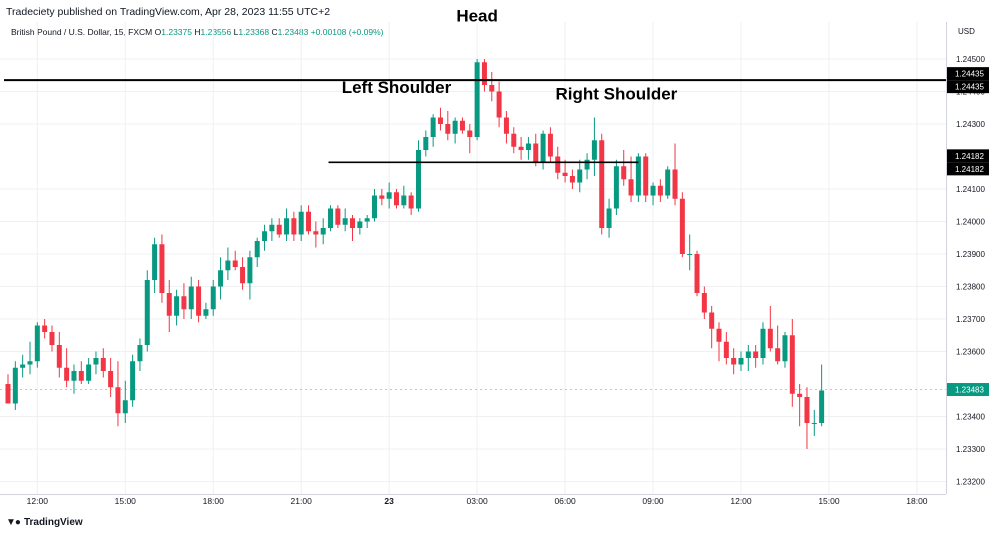 The image size is (1000, 535). I want to click on price-tick-label: 1.23400, so click(970, 417).